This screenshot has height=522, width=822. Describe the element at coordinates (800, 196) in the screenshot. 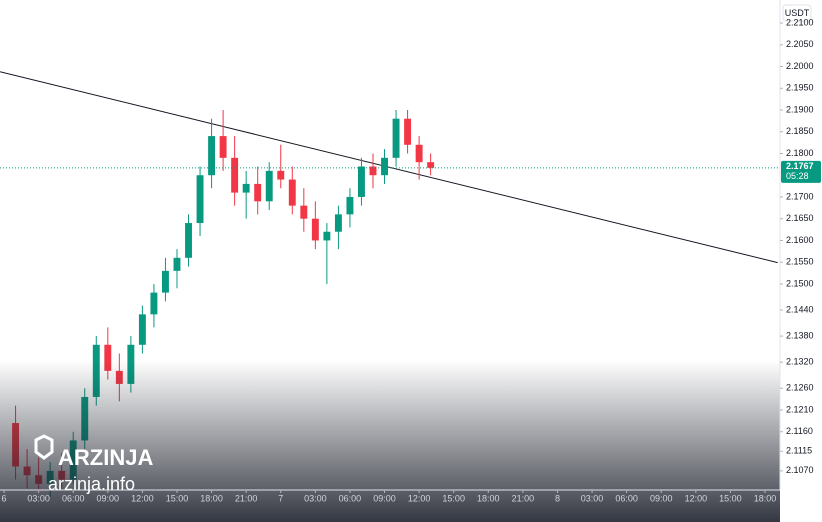

I see `y-tick-label: 2.1700` at that location.